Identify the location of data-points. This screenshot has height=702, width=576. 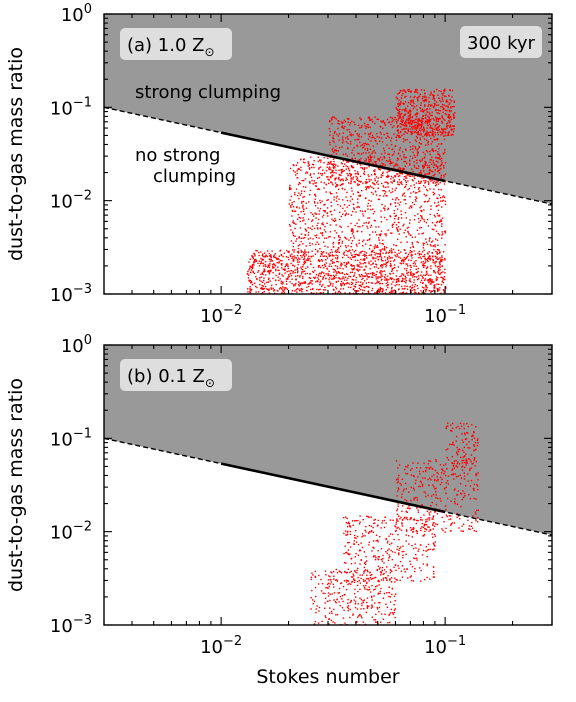
(394, 523).